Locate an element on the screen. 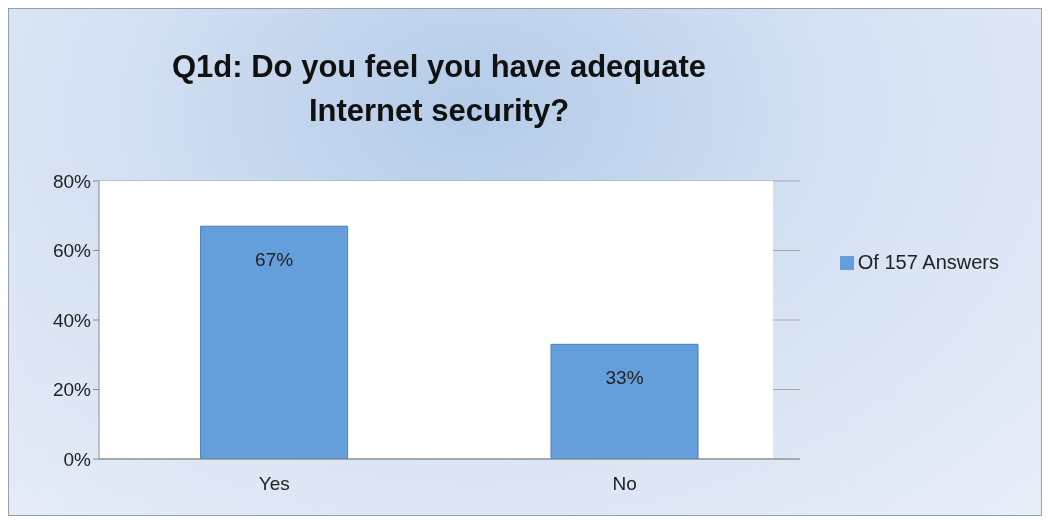 This screenshot has height=524, width=1050. y-tick-label: 20% is located at coordinates (72, 390).